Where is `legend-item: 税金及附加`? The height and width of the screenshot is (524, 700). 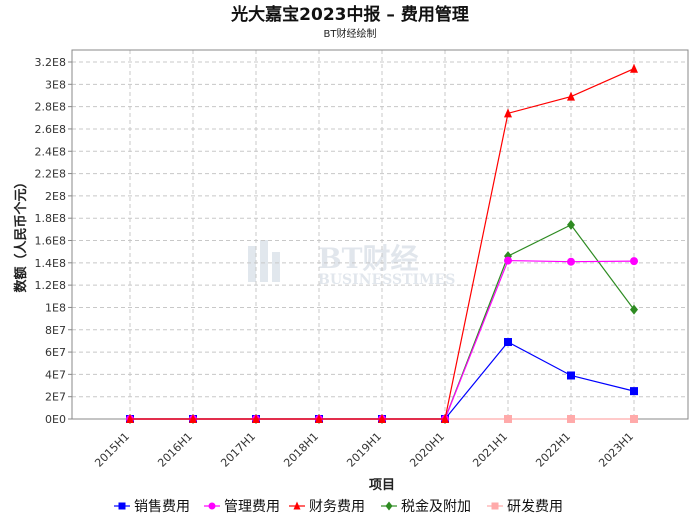
legend-item: 税金及附加 is located at coordinates (426, 507).